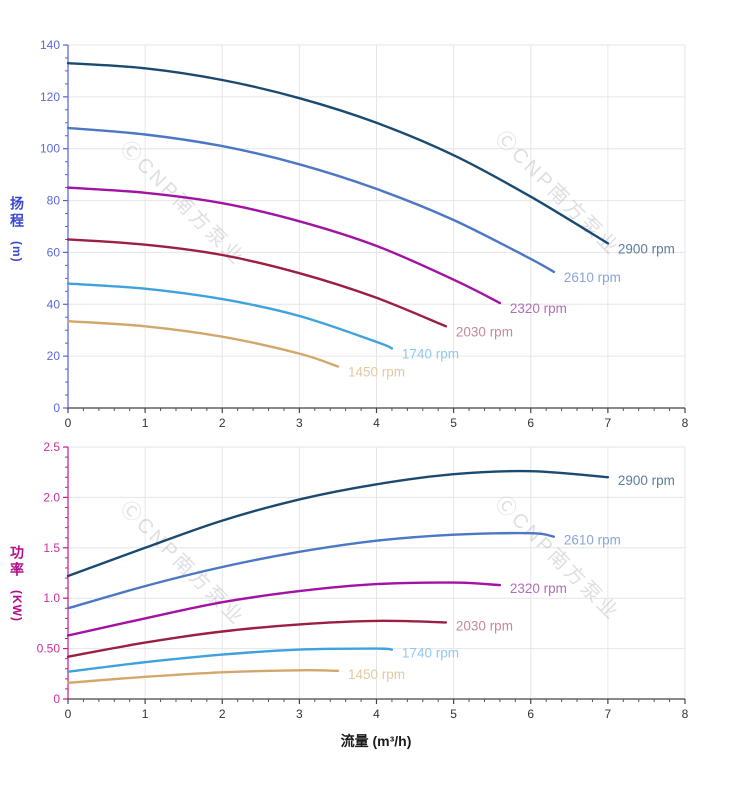 The height and width of the screenshot is (797, 752). Describe the element at coordinates (51, 447) in the screenshot. I see `y-tick-label: 2.5` at that location.